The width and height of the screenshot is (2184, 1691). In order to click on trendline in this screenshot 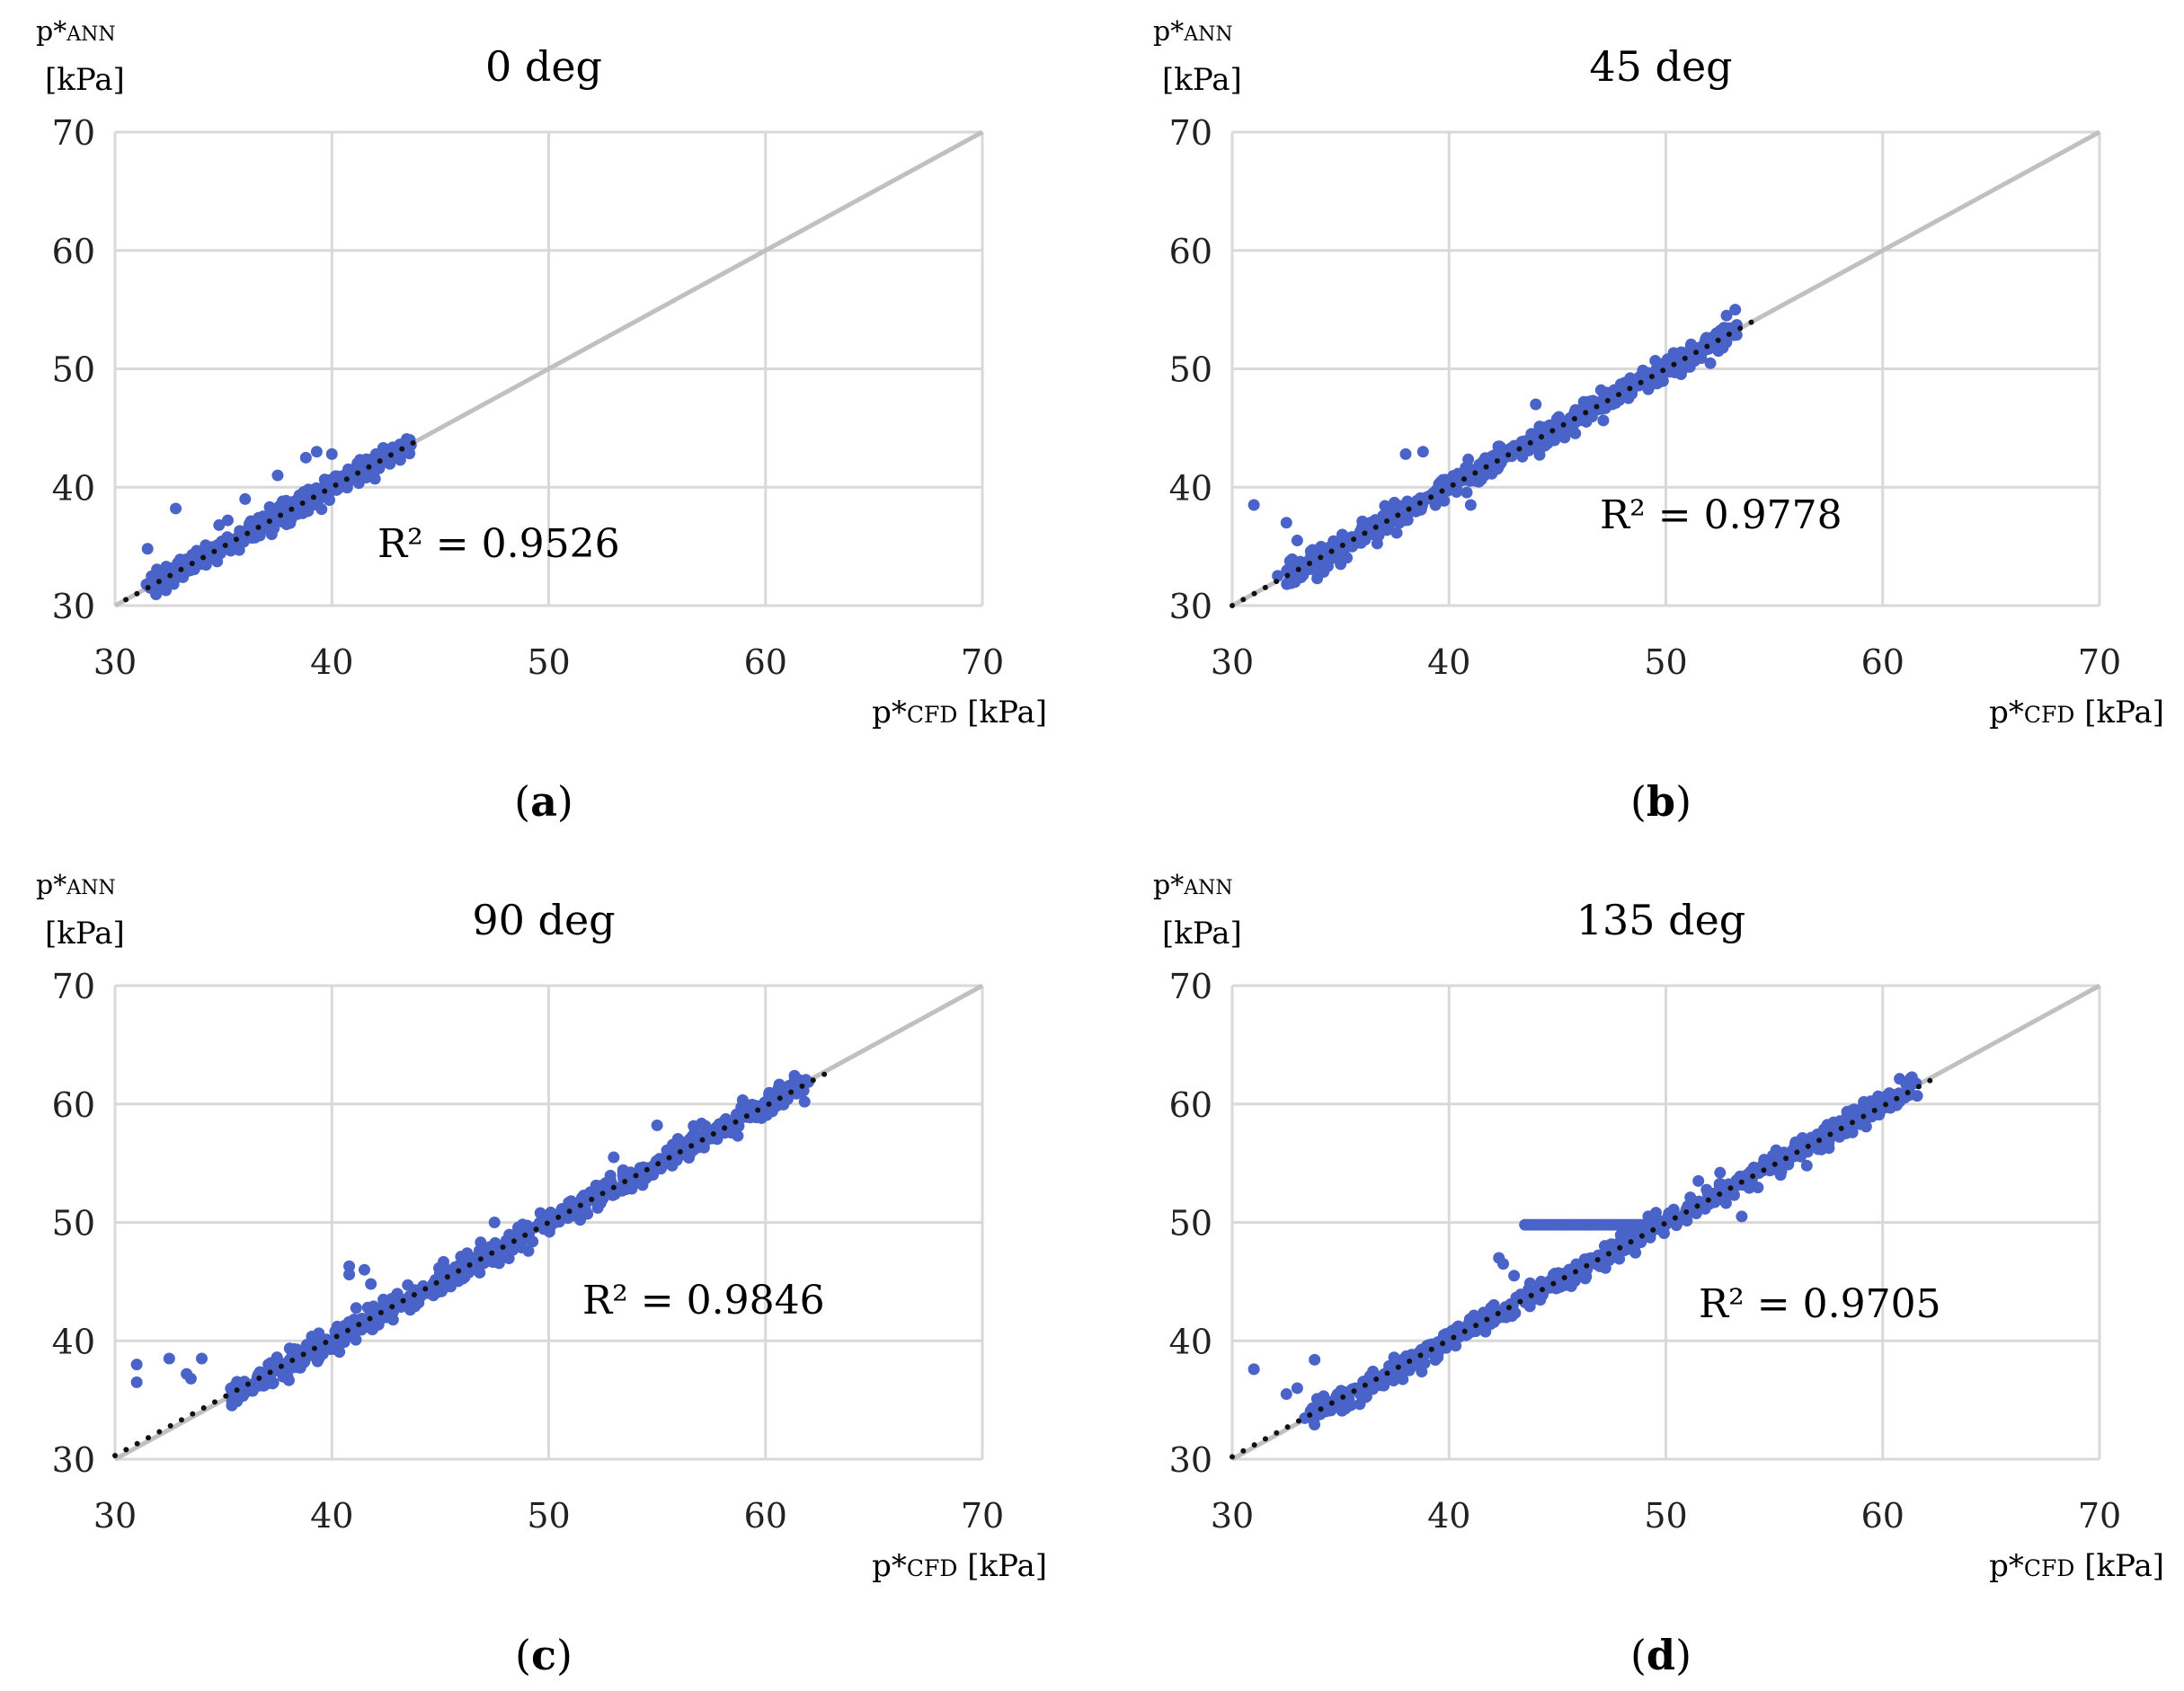, I will do `click(1495, 462)`.